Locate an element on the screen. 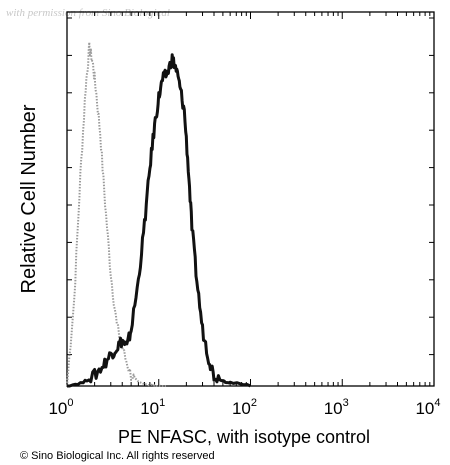 The width and height of the screenshot is (450, 465). x-tick-label: 10⁴ is located at coordinates (427, 407).